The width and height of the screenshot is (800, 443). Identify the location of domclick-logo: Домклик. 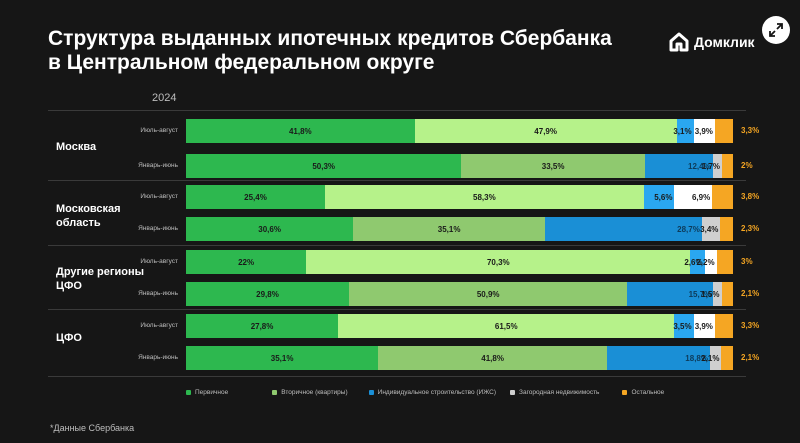
(711, 42).